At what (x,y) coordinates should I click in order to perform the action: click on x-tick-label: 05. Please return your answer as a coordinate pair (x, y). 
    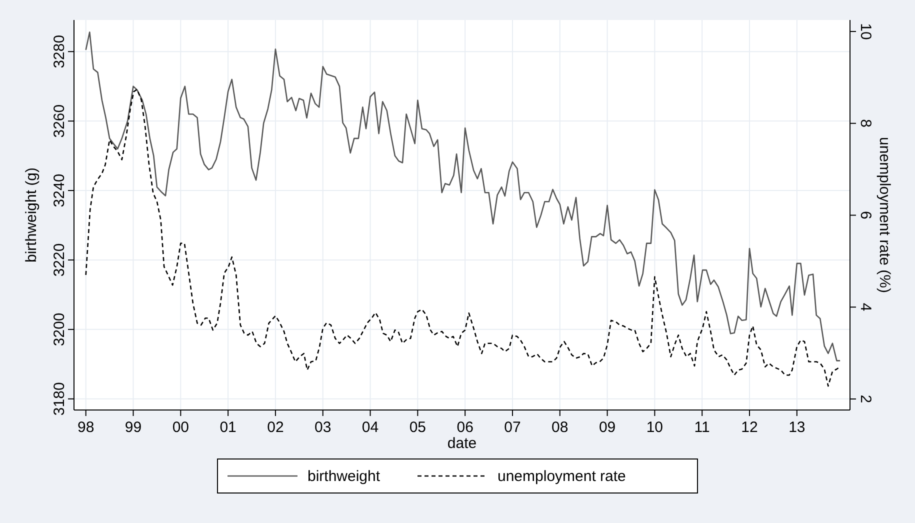
    Looking at the image, I should click on (417, 427).